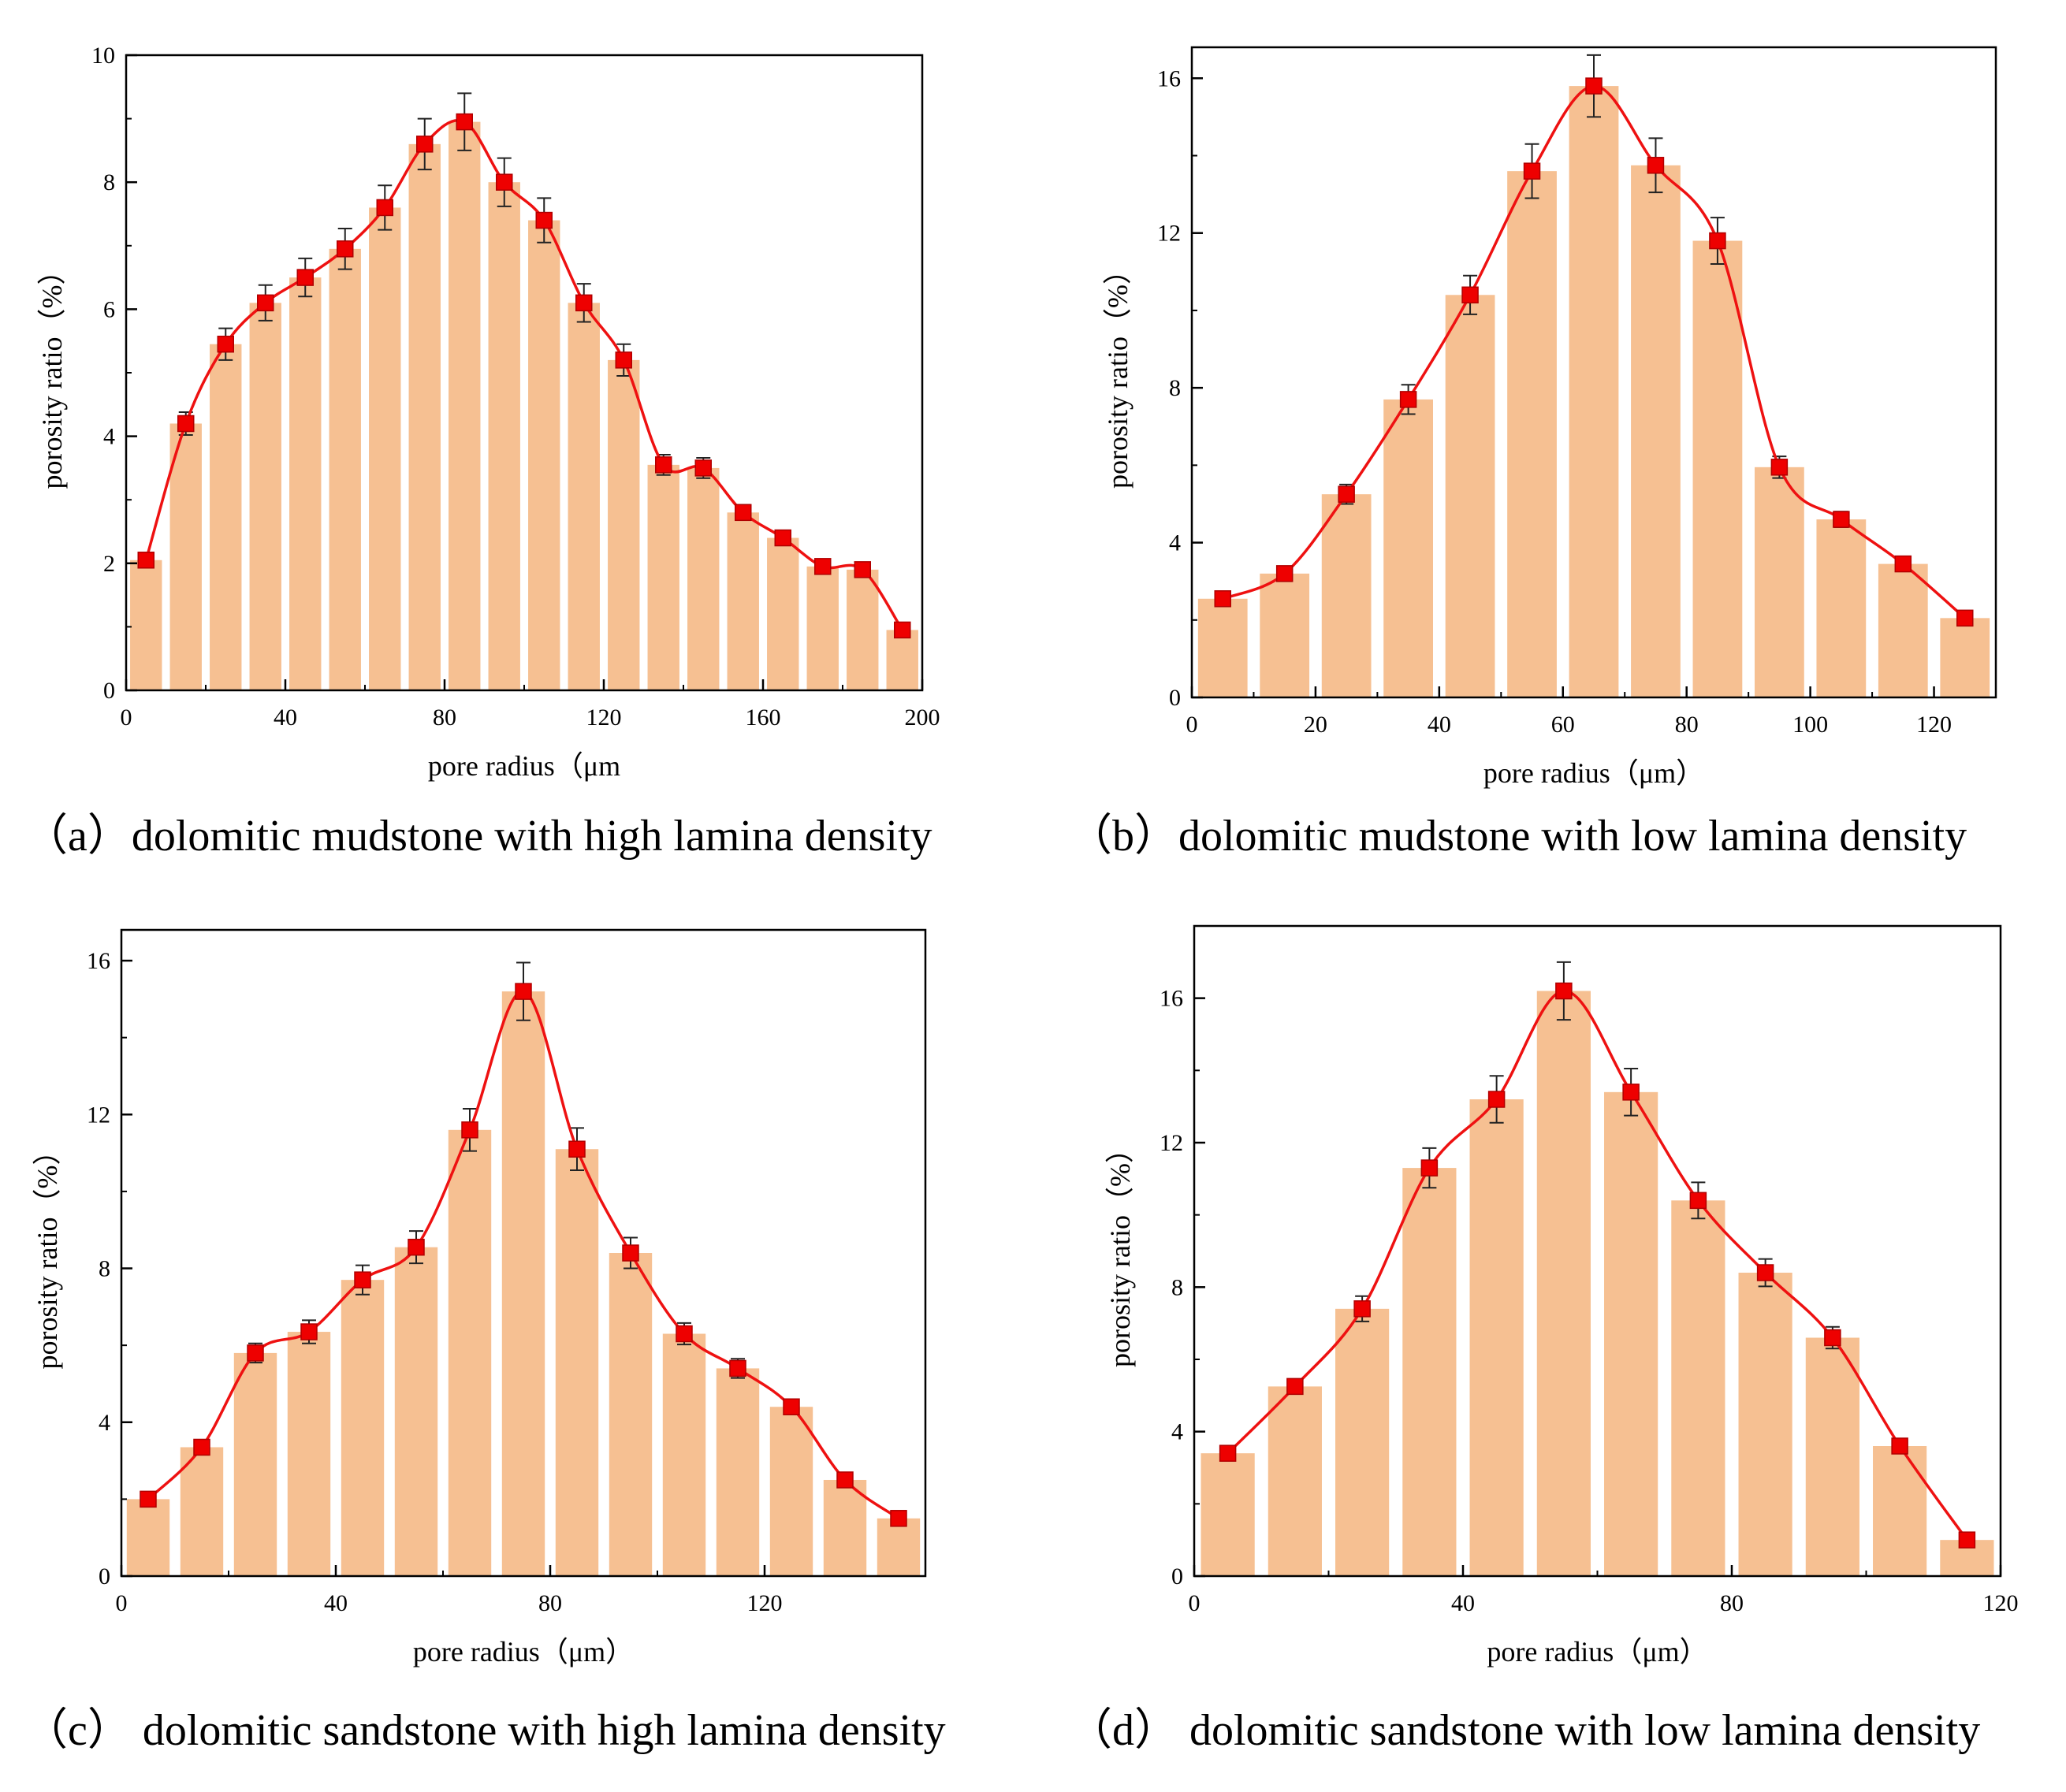 The height and width of the screenshot is (1792, 2066). What do you see at coordinates (103, 56) in the screenshot?
I see `y-tick-label: 10` at bounding box center [103, 56].